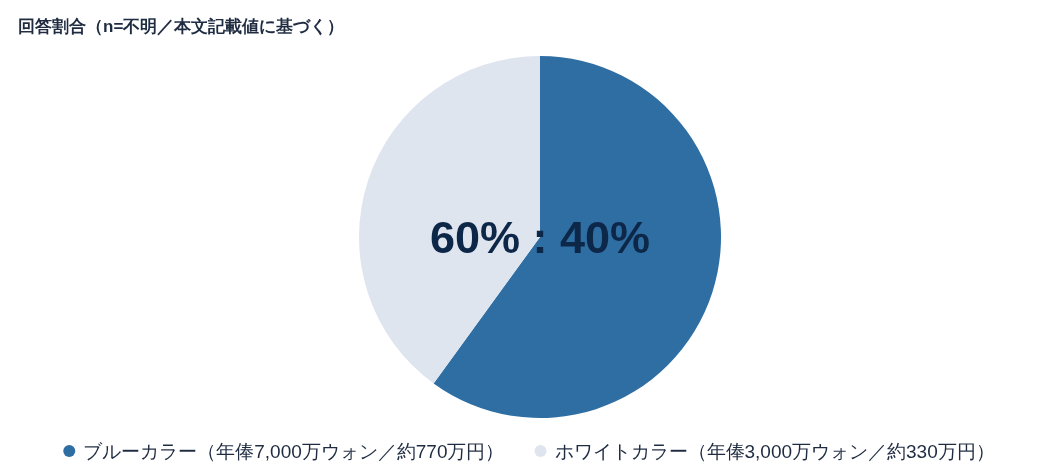  Describe the element at coordinates (774, 451) in the screenshot. I see `legend-label: ホワイトカラー（年俸3,000万ウォン／約330万円）` at that location.